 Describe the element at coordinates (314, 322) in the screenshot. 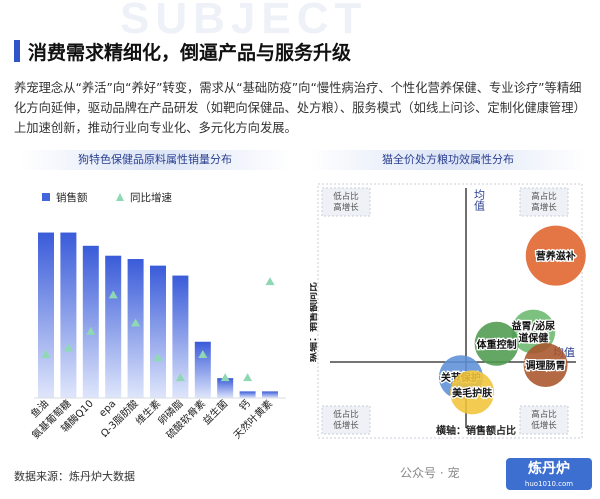

I see `y-axis-title: 纵轴：销售额同比` at that location.